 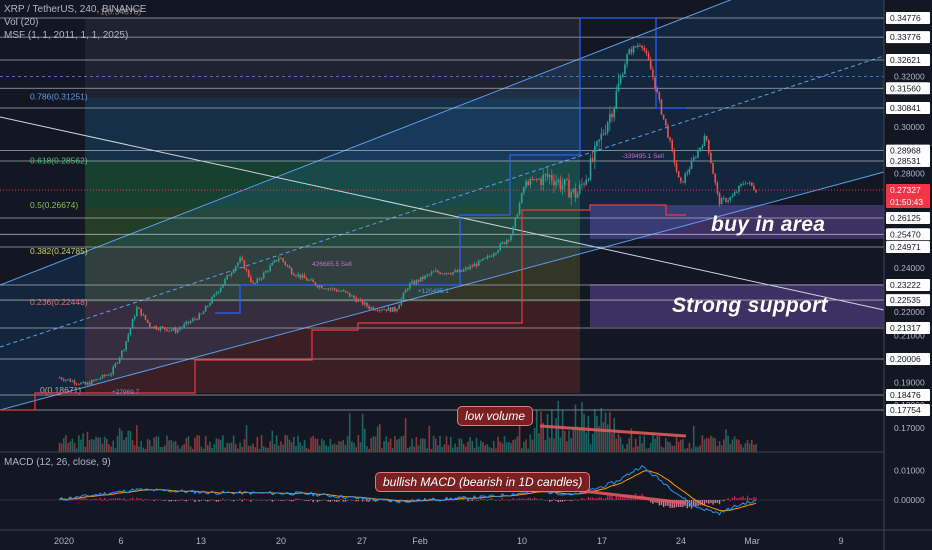 I want to click on price-tick: 0.32000, so click(x=909, y=76).